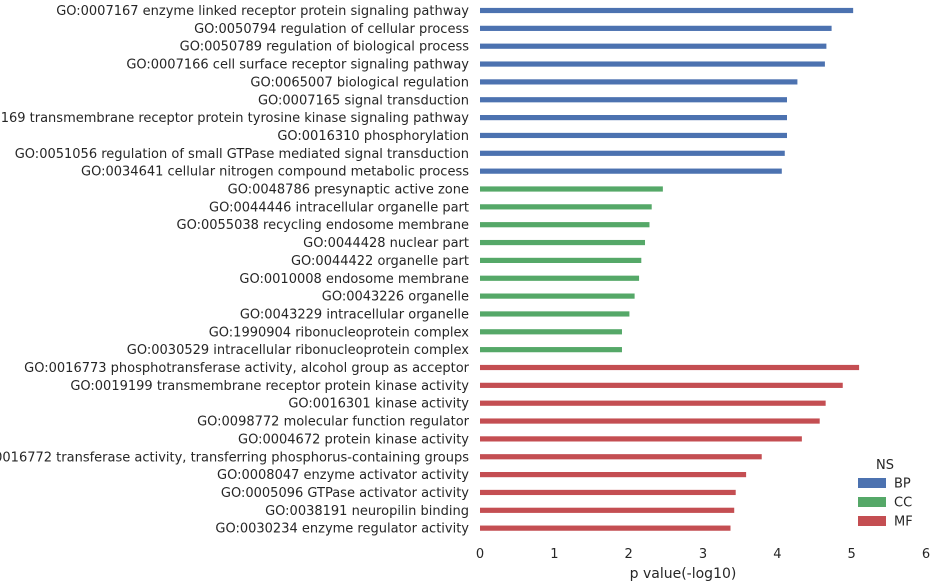 The height and width of the screenshot is (587, 936). Describe the element at coordinates (872, 483) in the screenshot. I see `legend-swatch-bp` at that location.